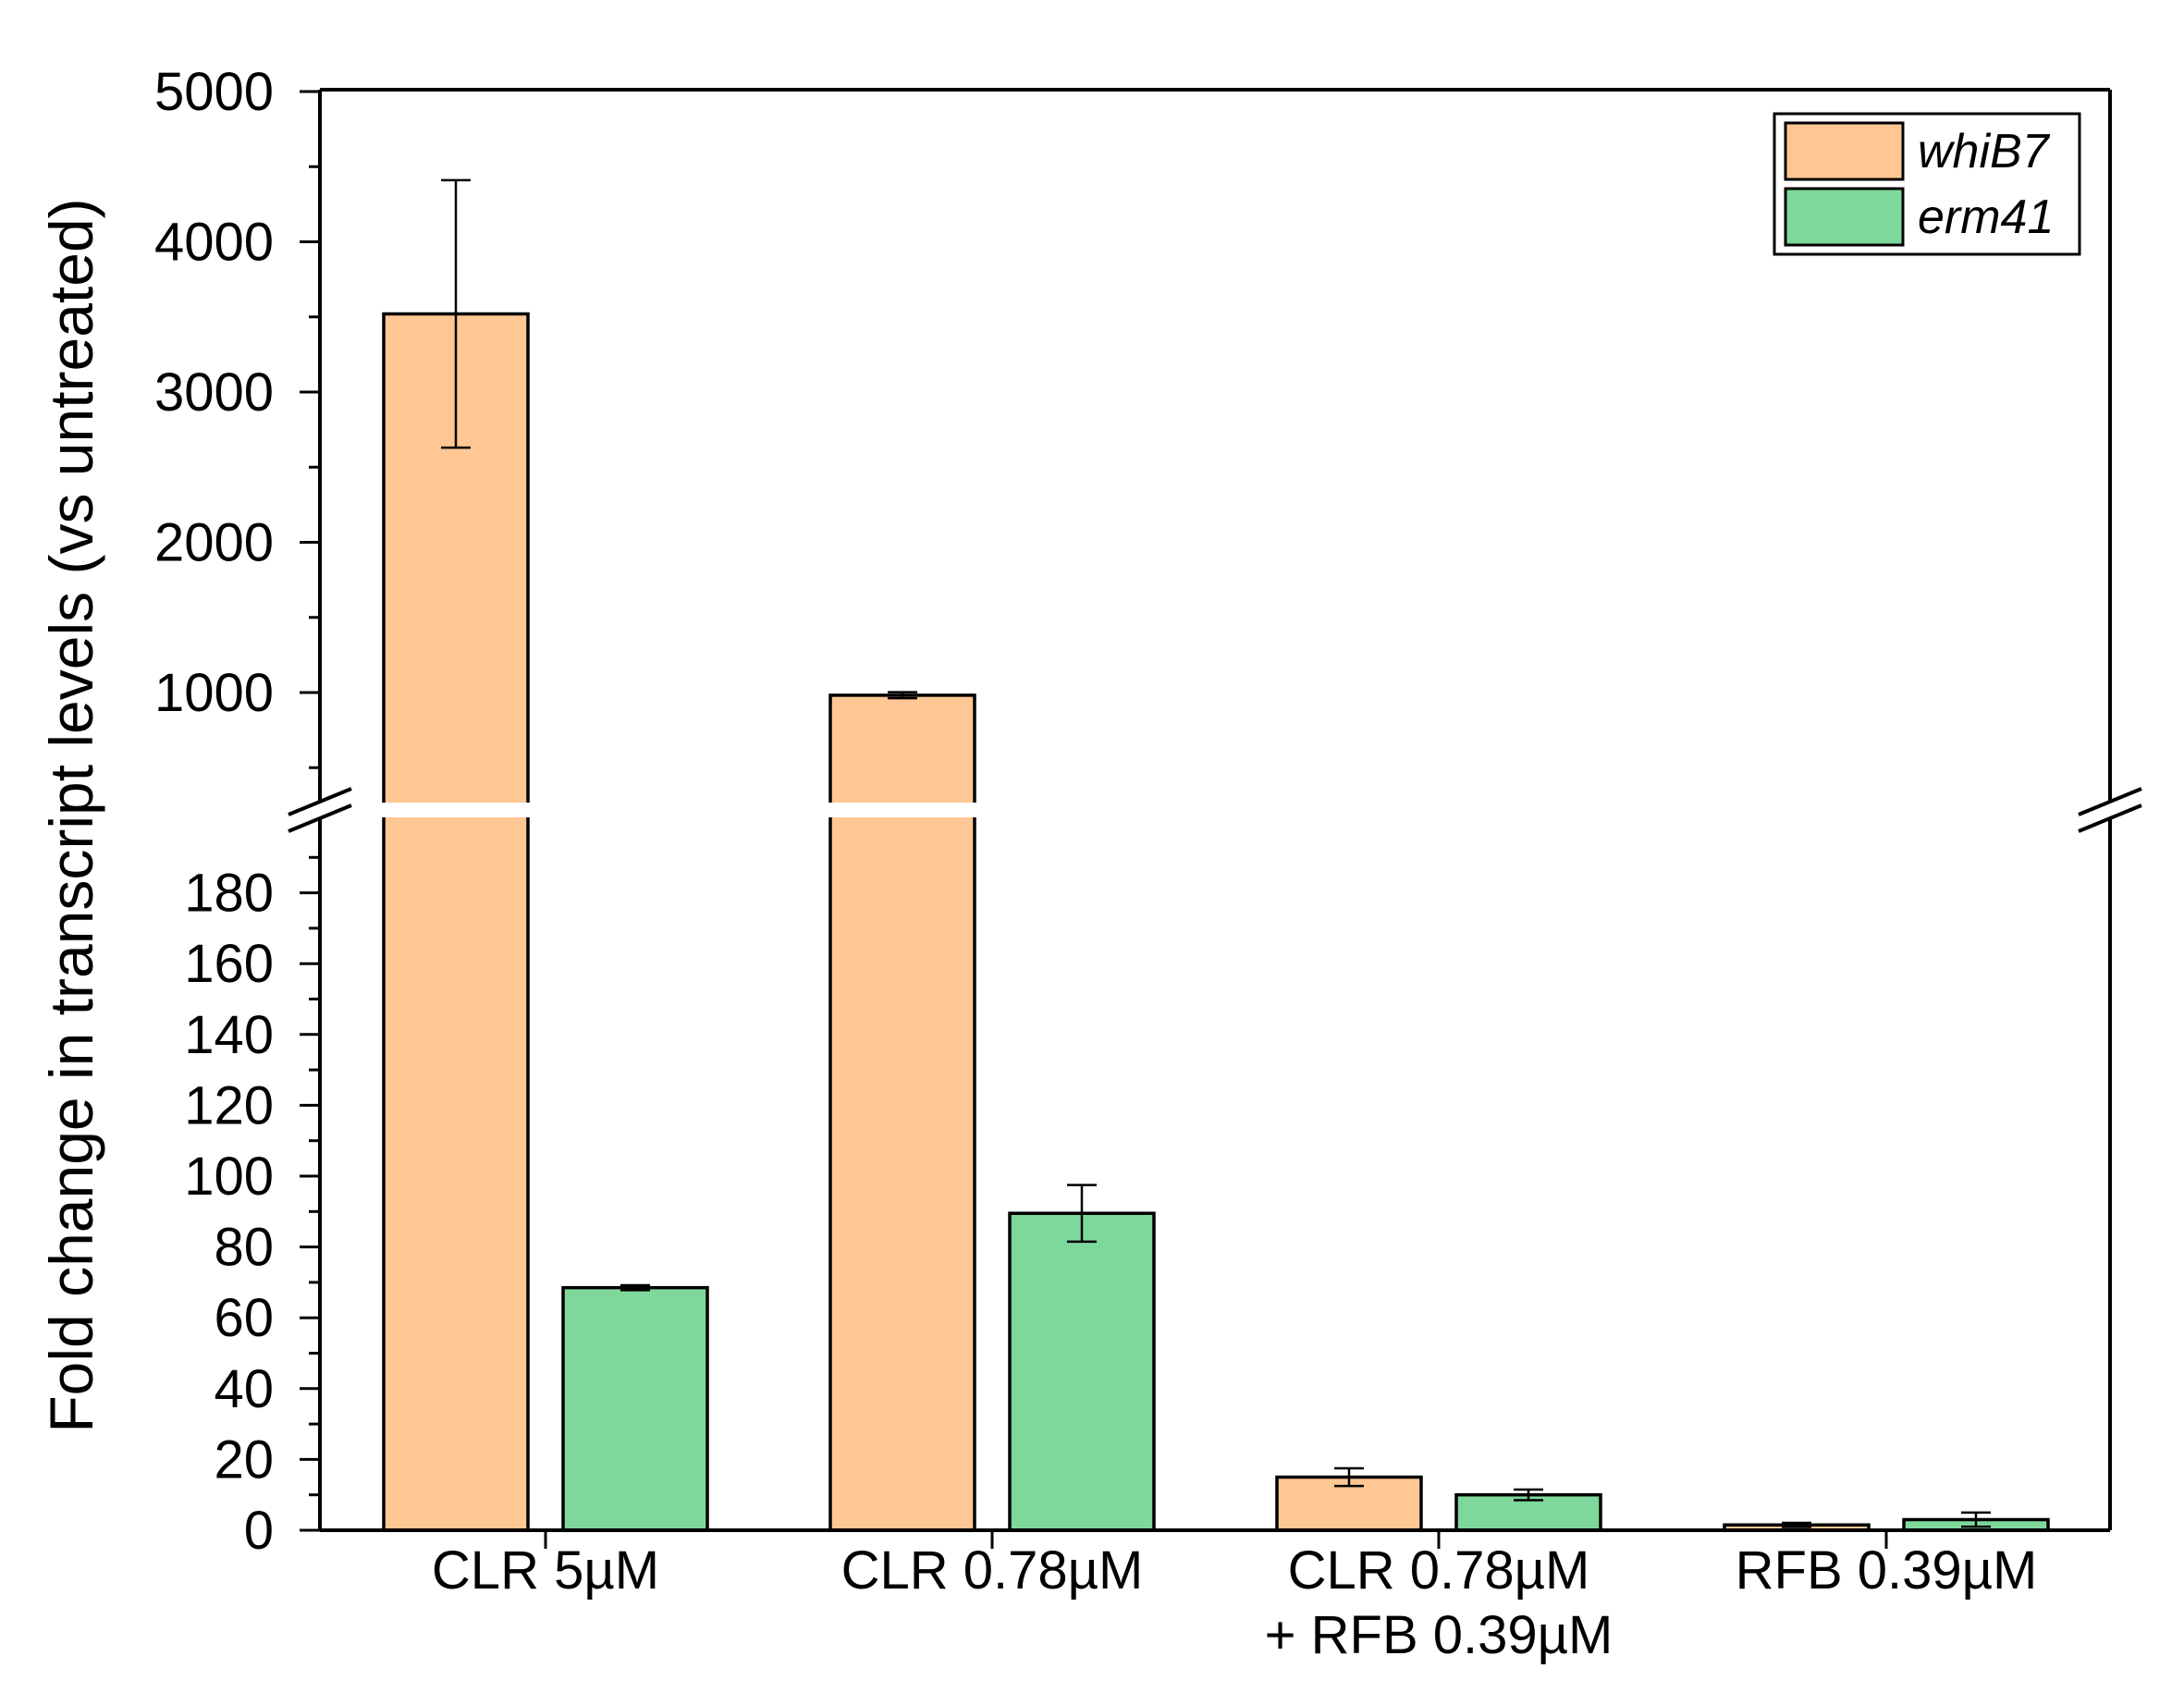  I want to click on x-category-label-line: CLR 5µM, so click(545, 1570).